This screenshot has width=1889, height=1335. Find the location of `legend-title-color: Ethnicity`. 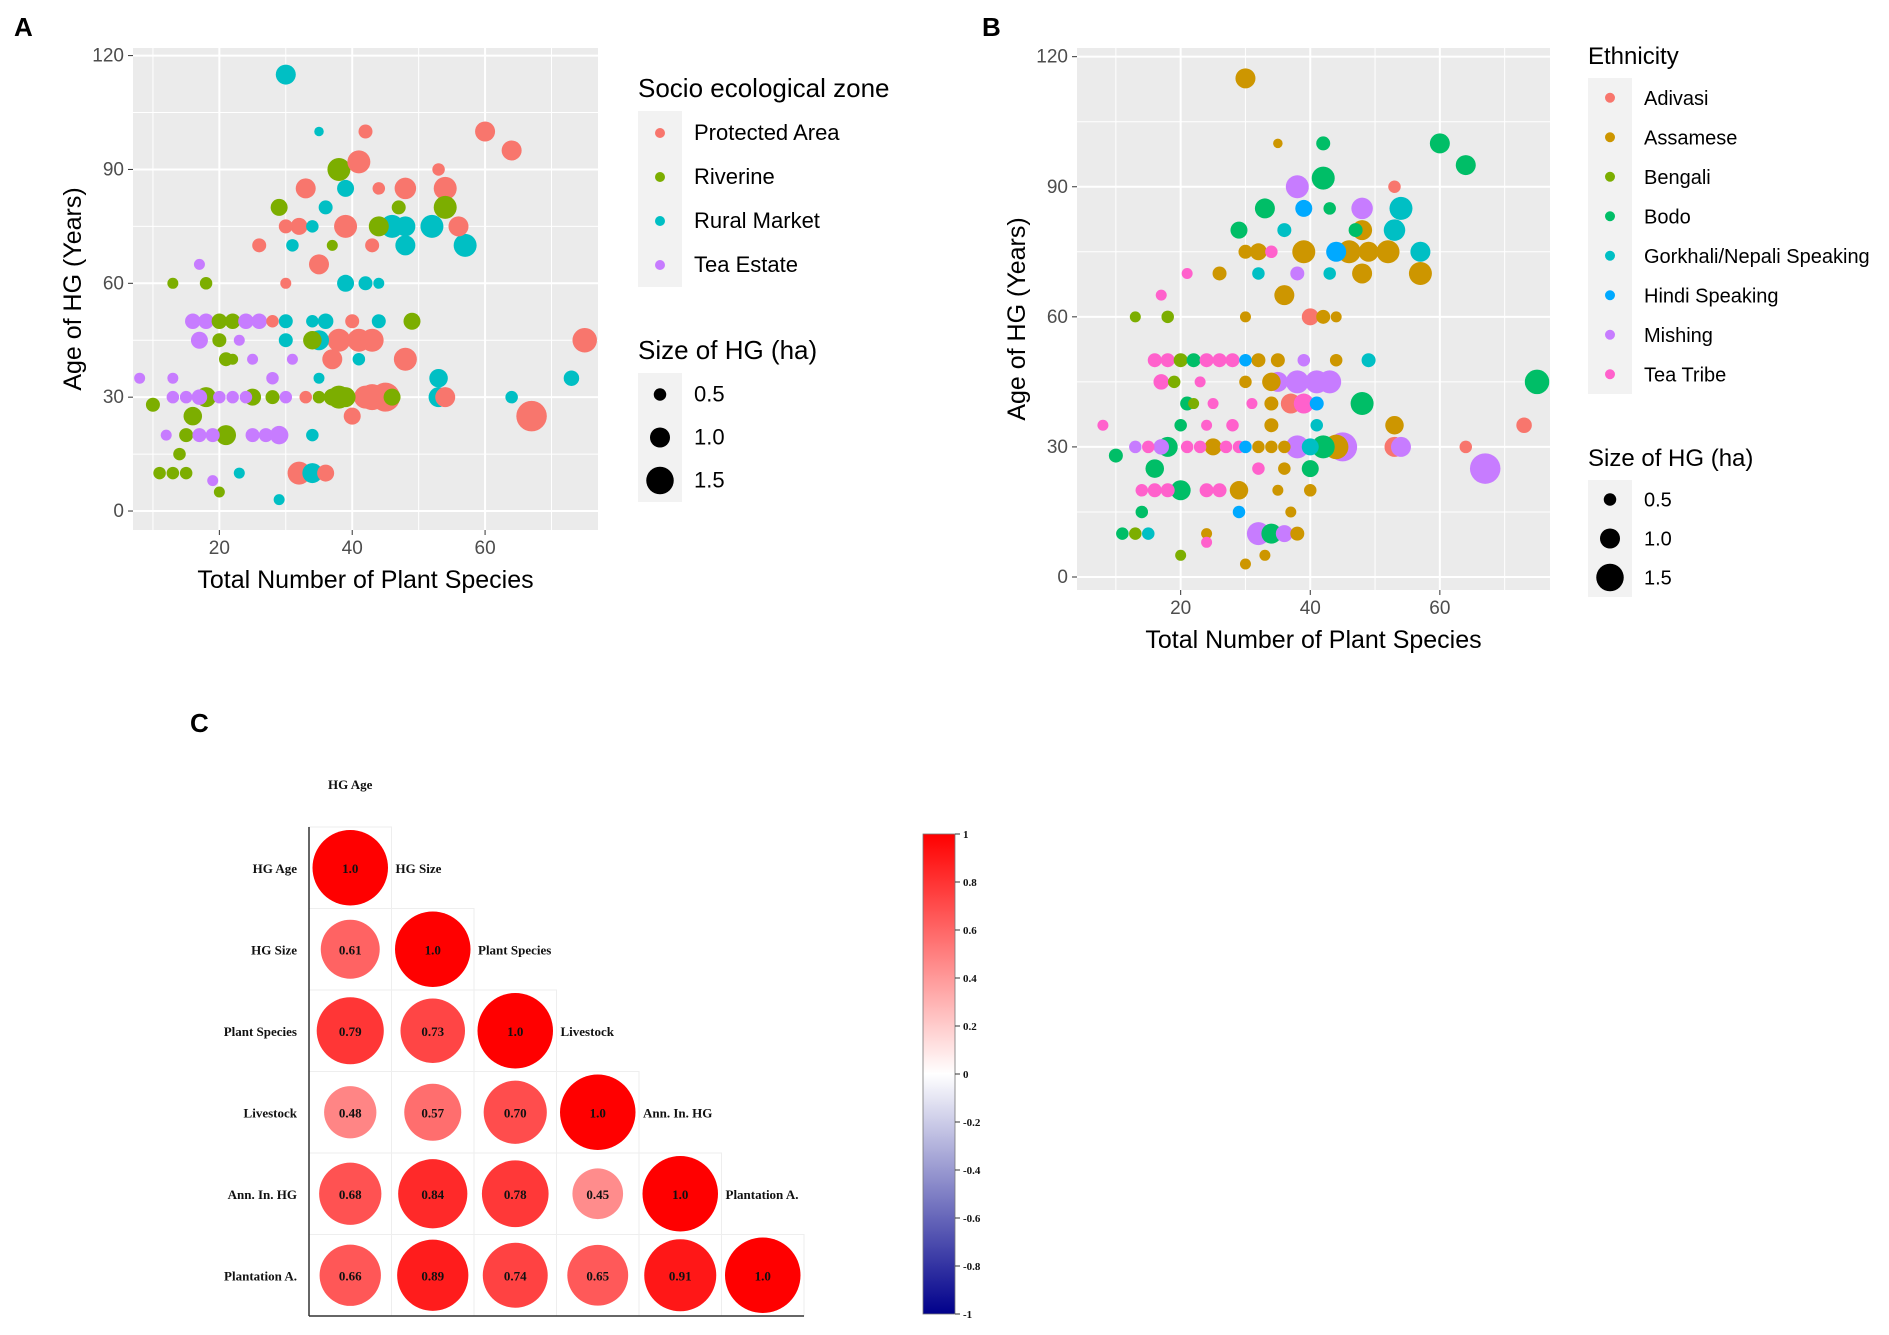

legend-title-color: Ethnicity is located at coordinates (1633, 56).